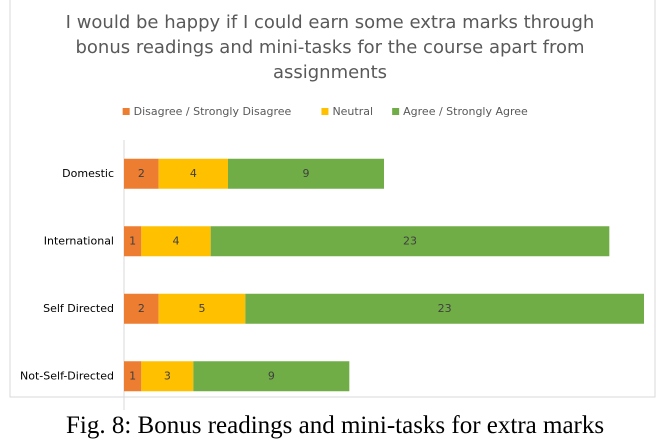 The height and width of the screenshot is (440, 661). Describe the element at coordinates (465, 111) in the screenshot. I see `legend-label: Agree / Strongly Agree` at that location.